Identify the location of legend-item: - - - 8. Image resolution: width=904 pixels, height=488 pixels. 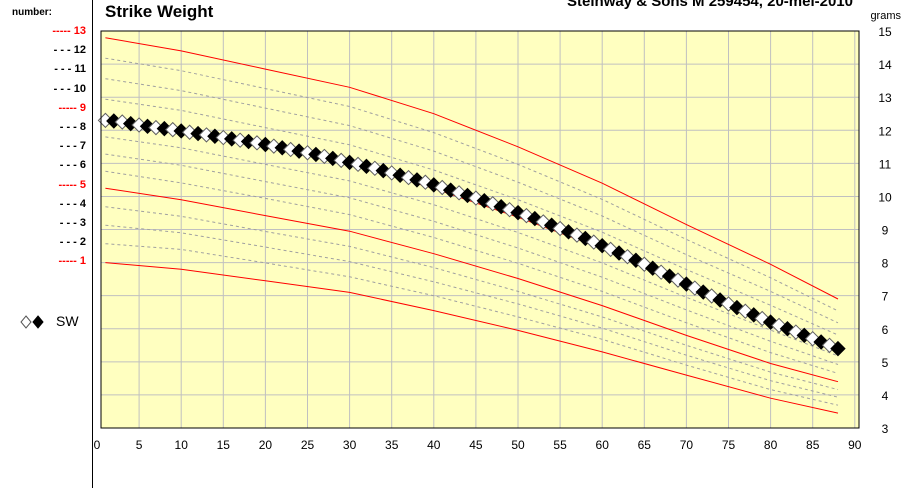
(72, 127).